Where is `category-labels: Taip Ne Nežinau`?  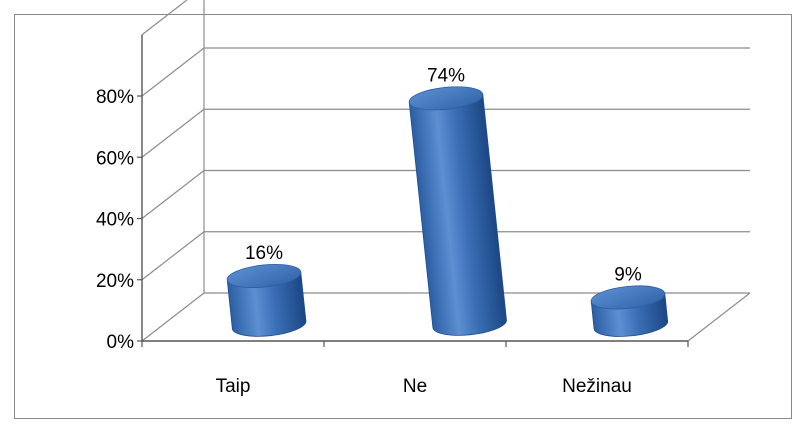
category-labels: Taip Ne Nežinau is located at coordinates (424, 386).